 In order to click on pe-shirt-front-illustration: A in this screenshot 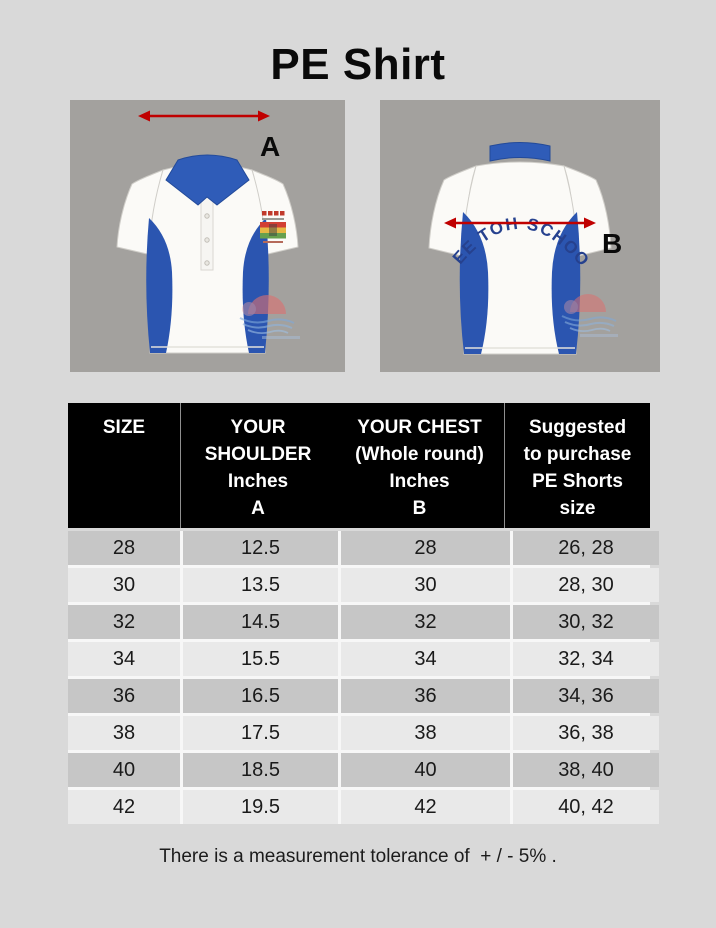, I will do `click(208, 232)`.